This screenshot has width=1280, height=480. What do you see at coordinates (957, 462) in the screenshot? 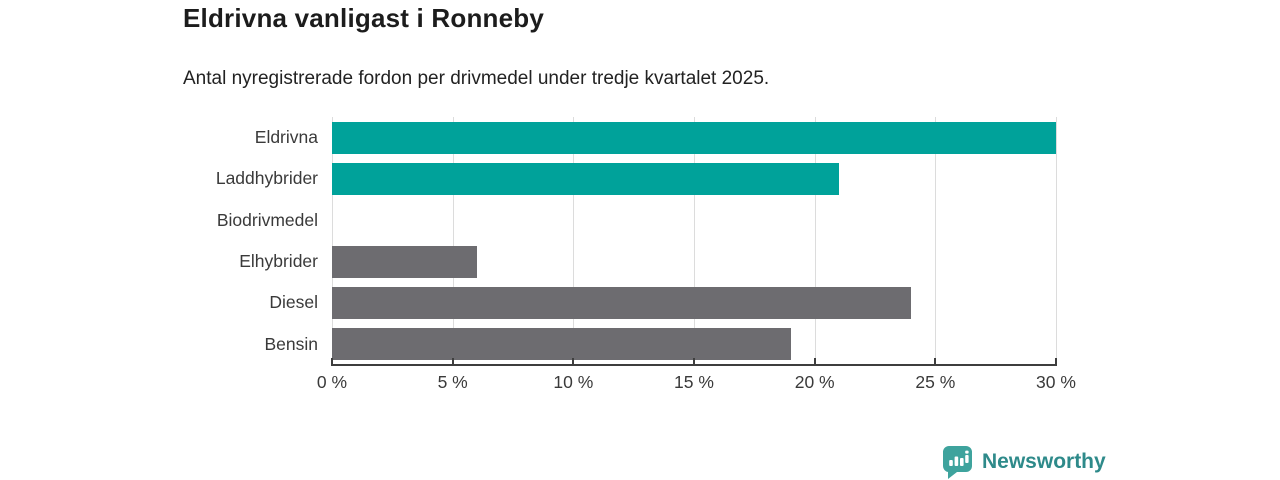
I see `newsworthy-bar-chart-bubble-icon` at bounding box center [957, 462].